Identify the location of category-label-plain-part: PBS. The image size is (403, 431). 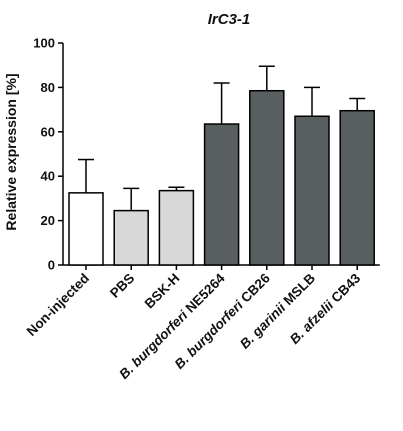
(122, 286).